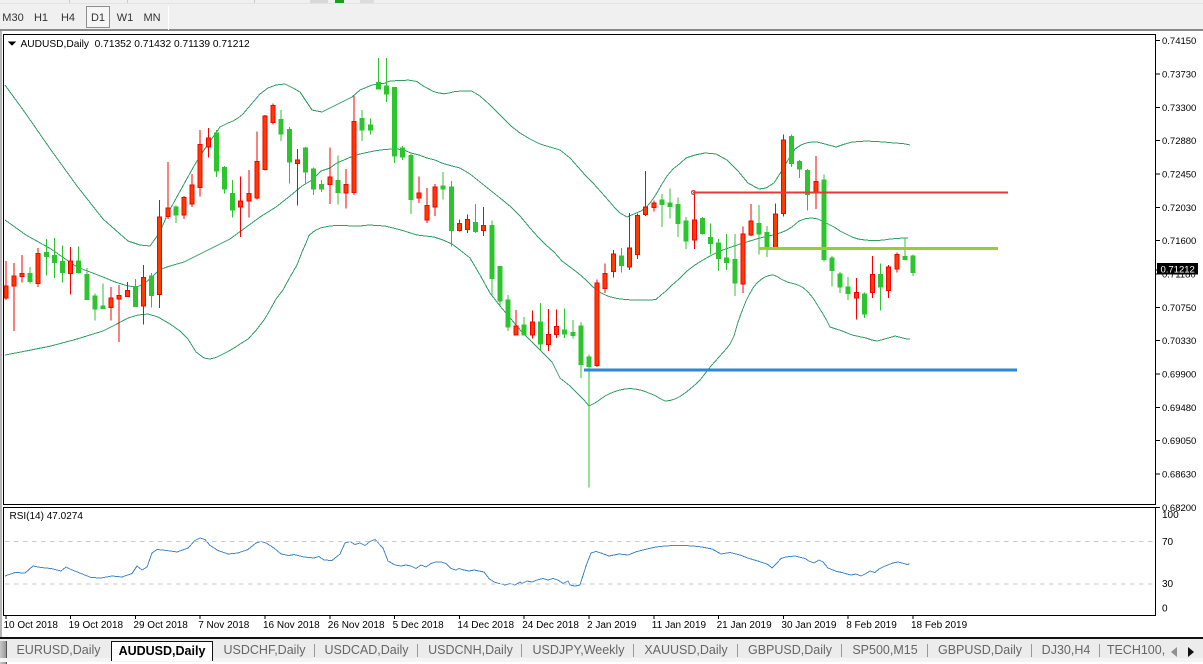  Describe the element at coordinates (871, 625) in the screenshot. I see `svg-text: 8 Feb 2019` at that location.